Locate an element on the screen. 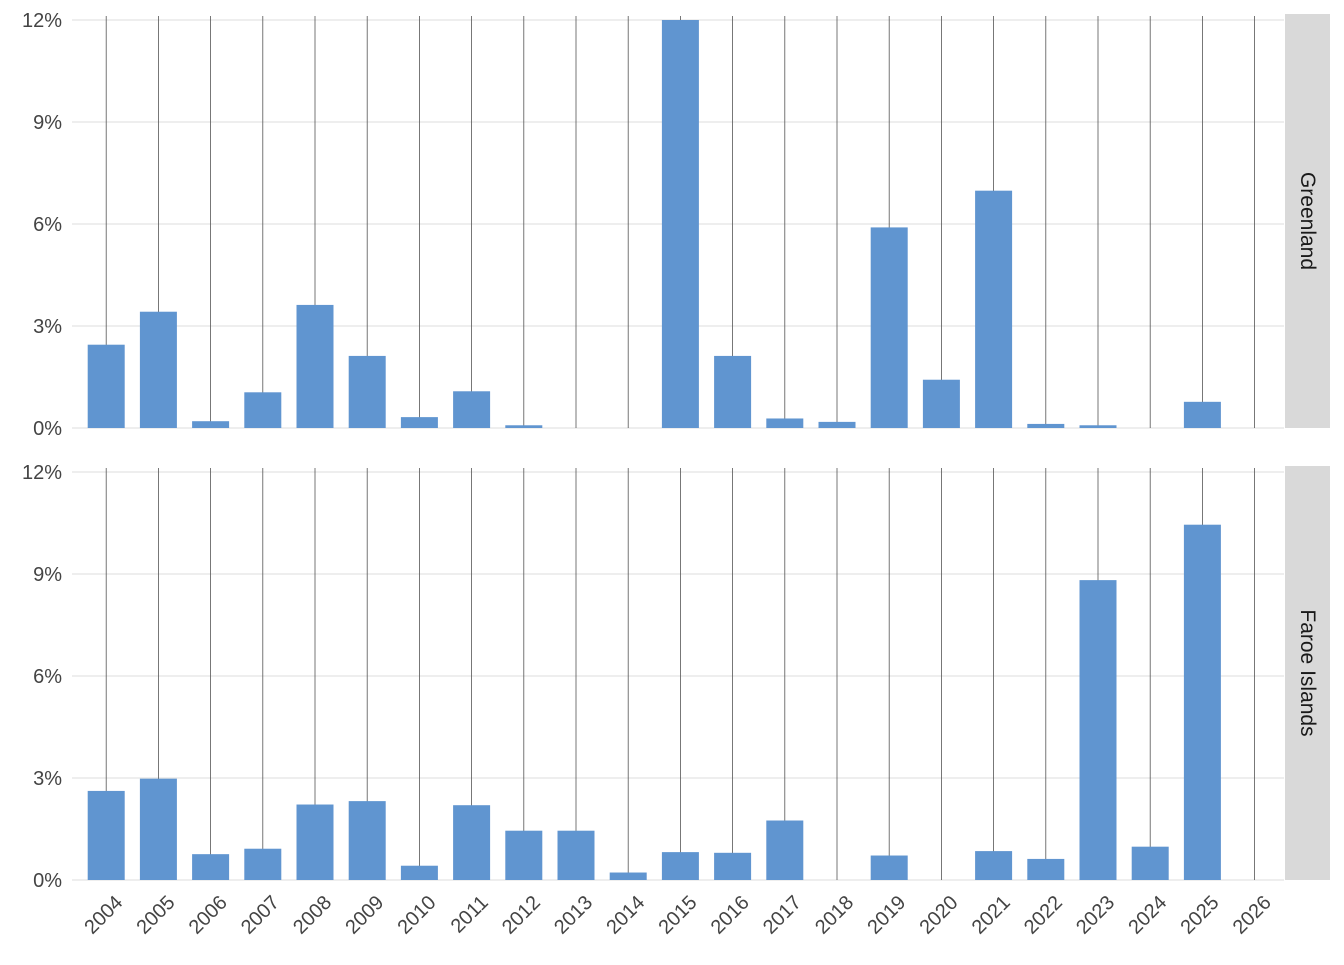 The width and height of the screenshot is (1344, 965). facet-strip-label: Faroe Islands is located at coordinates (1307, 672).